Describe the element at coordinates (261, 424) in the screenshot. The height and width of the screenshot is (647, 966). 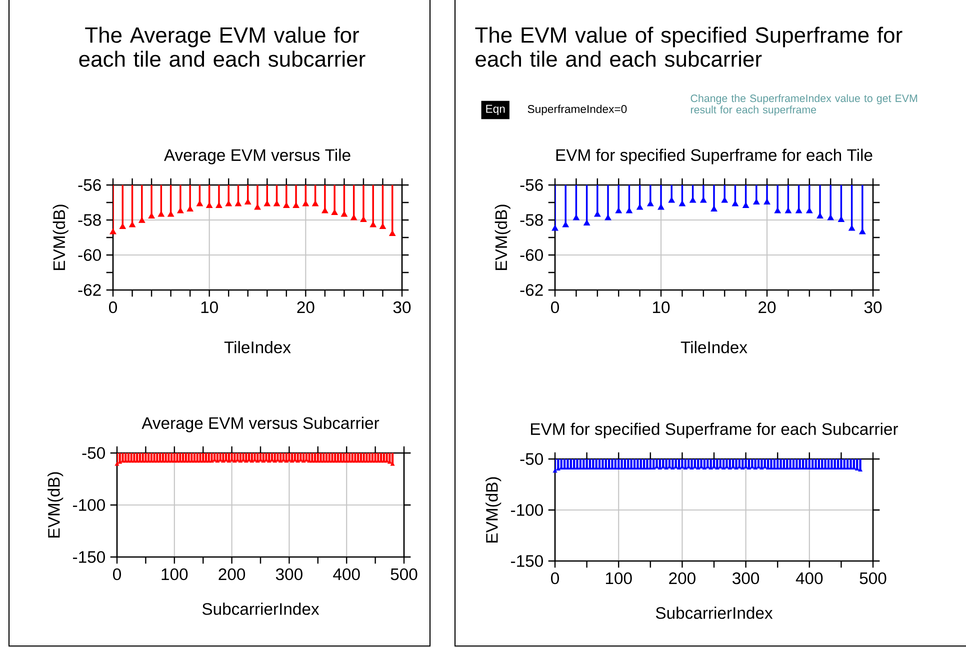
I see `chart-title: Average EVM versus Subcarrier` at that location.